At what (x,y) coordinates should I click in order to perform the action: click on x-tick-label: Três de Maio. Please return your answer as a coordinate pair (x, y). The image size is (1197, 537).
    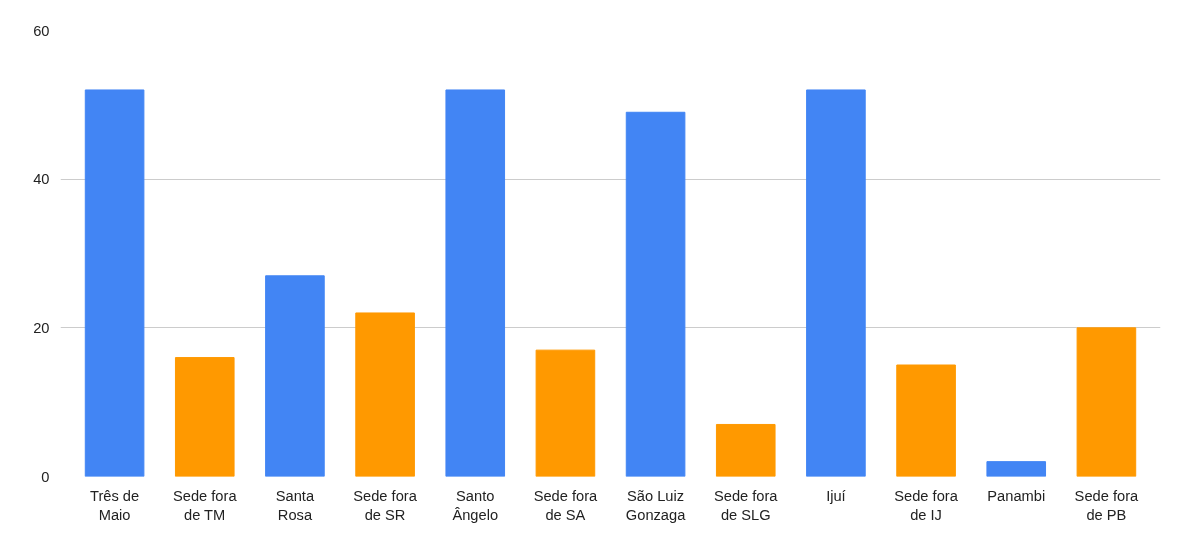
    Looking at the image, I should click on (115, 505).